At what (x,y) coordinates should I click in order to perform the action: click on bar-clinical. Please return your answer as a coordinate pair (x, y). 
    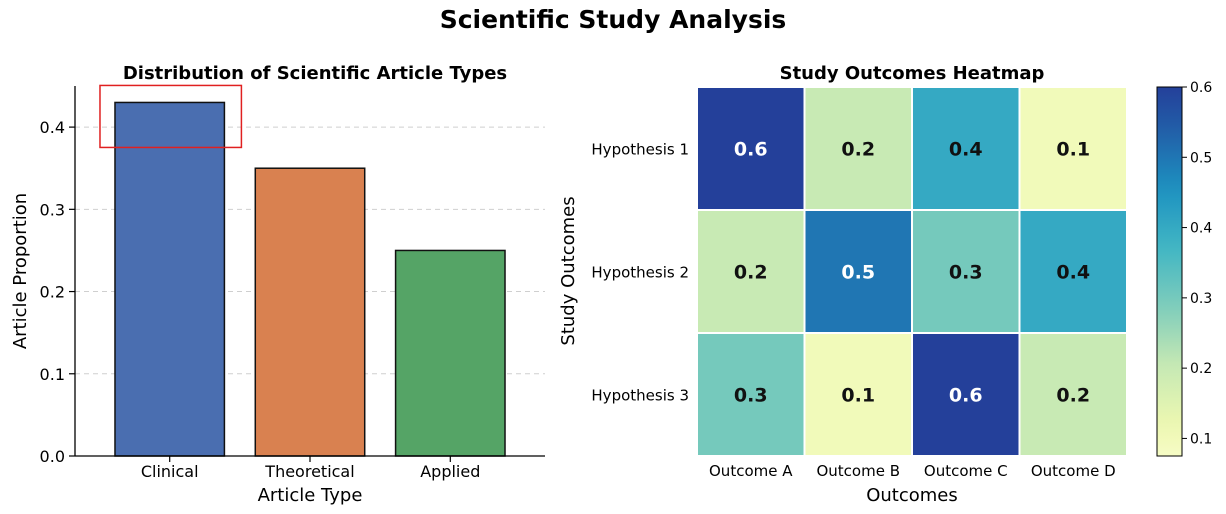
    Looking at the image, I should click on (170, 279).